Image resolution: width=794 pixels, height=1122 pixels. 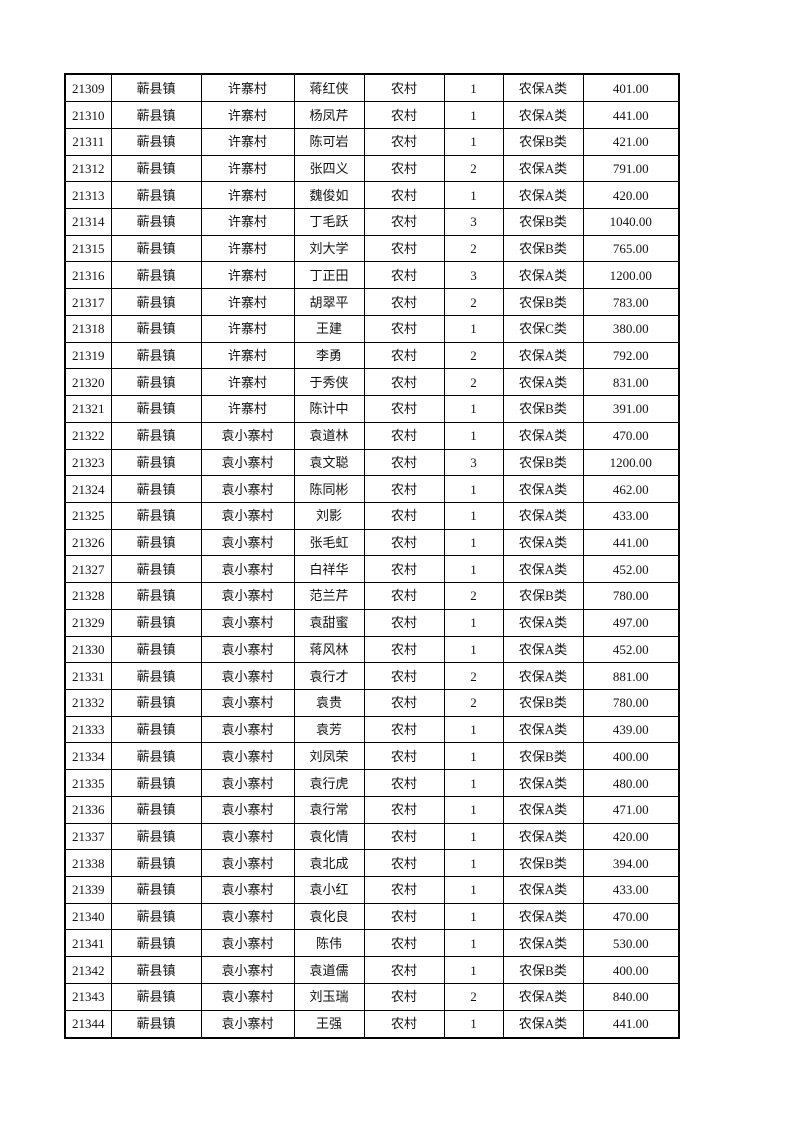 I want to click on cell-name: 李勇, so click(x=329, y=355).